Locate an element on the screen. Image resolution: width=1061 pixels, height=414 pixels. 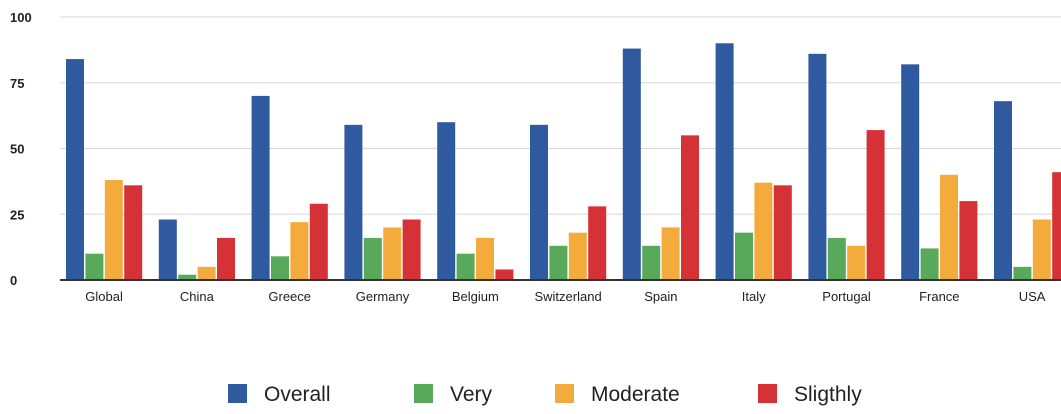
bar-very-greece is located at coordinates (280, 268).